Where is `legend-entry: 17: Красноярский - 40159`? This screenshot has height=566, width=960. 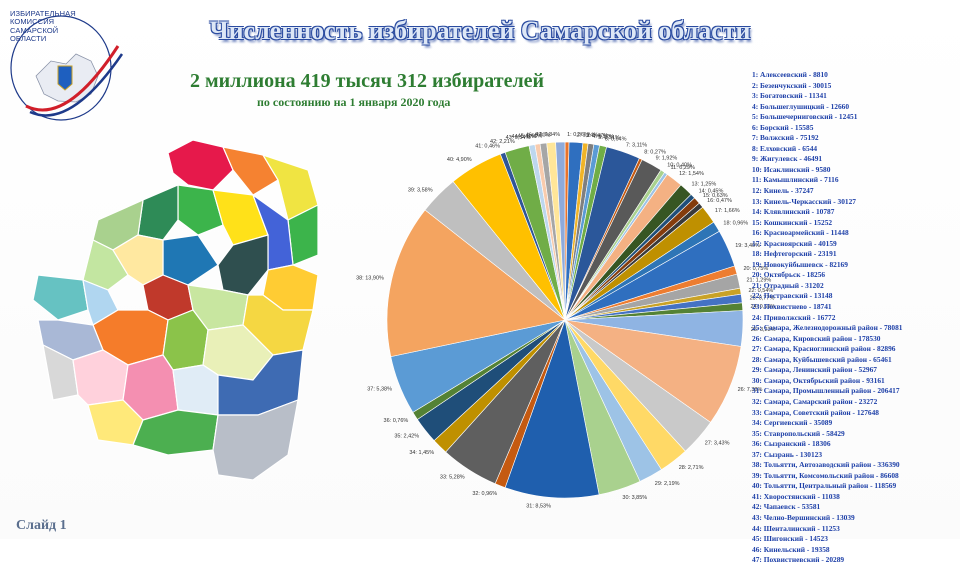
legend-entry: 17: Красноярский - 40159 is located at coordinates (794, 243).